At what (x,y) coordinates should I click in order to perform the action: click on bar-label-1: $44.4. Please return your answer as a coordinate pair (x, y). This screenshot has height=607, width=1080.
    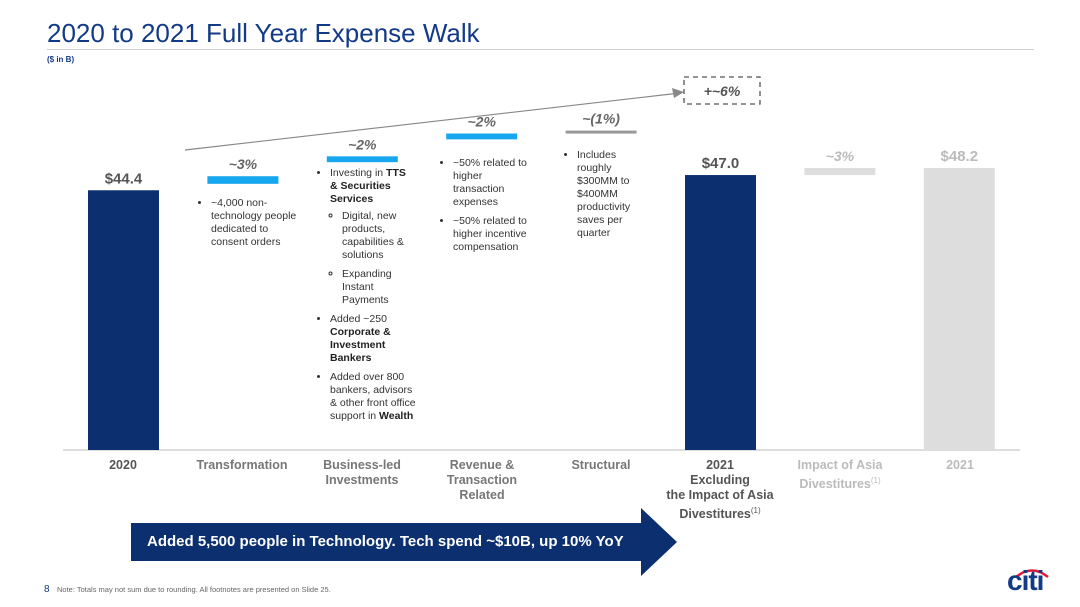
    Looking at the image, I should click on (124, 178).